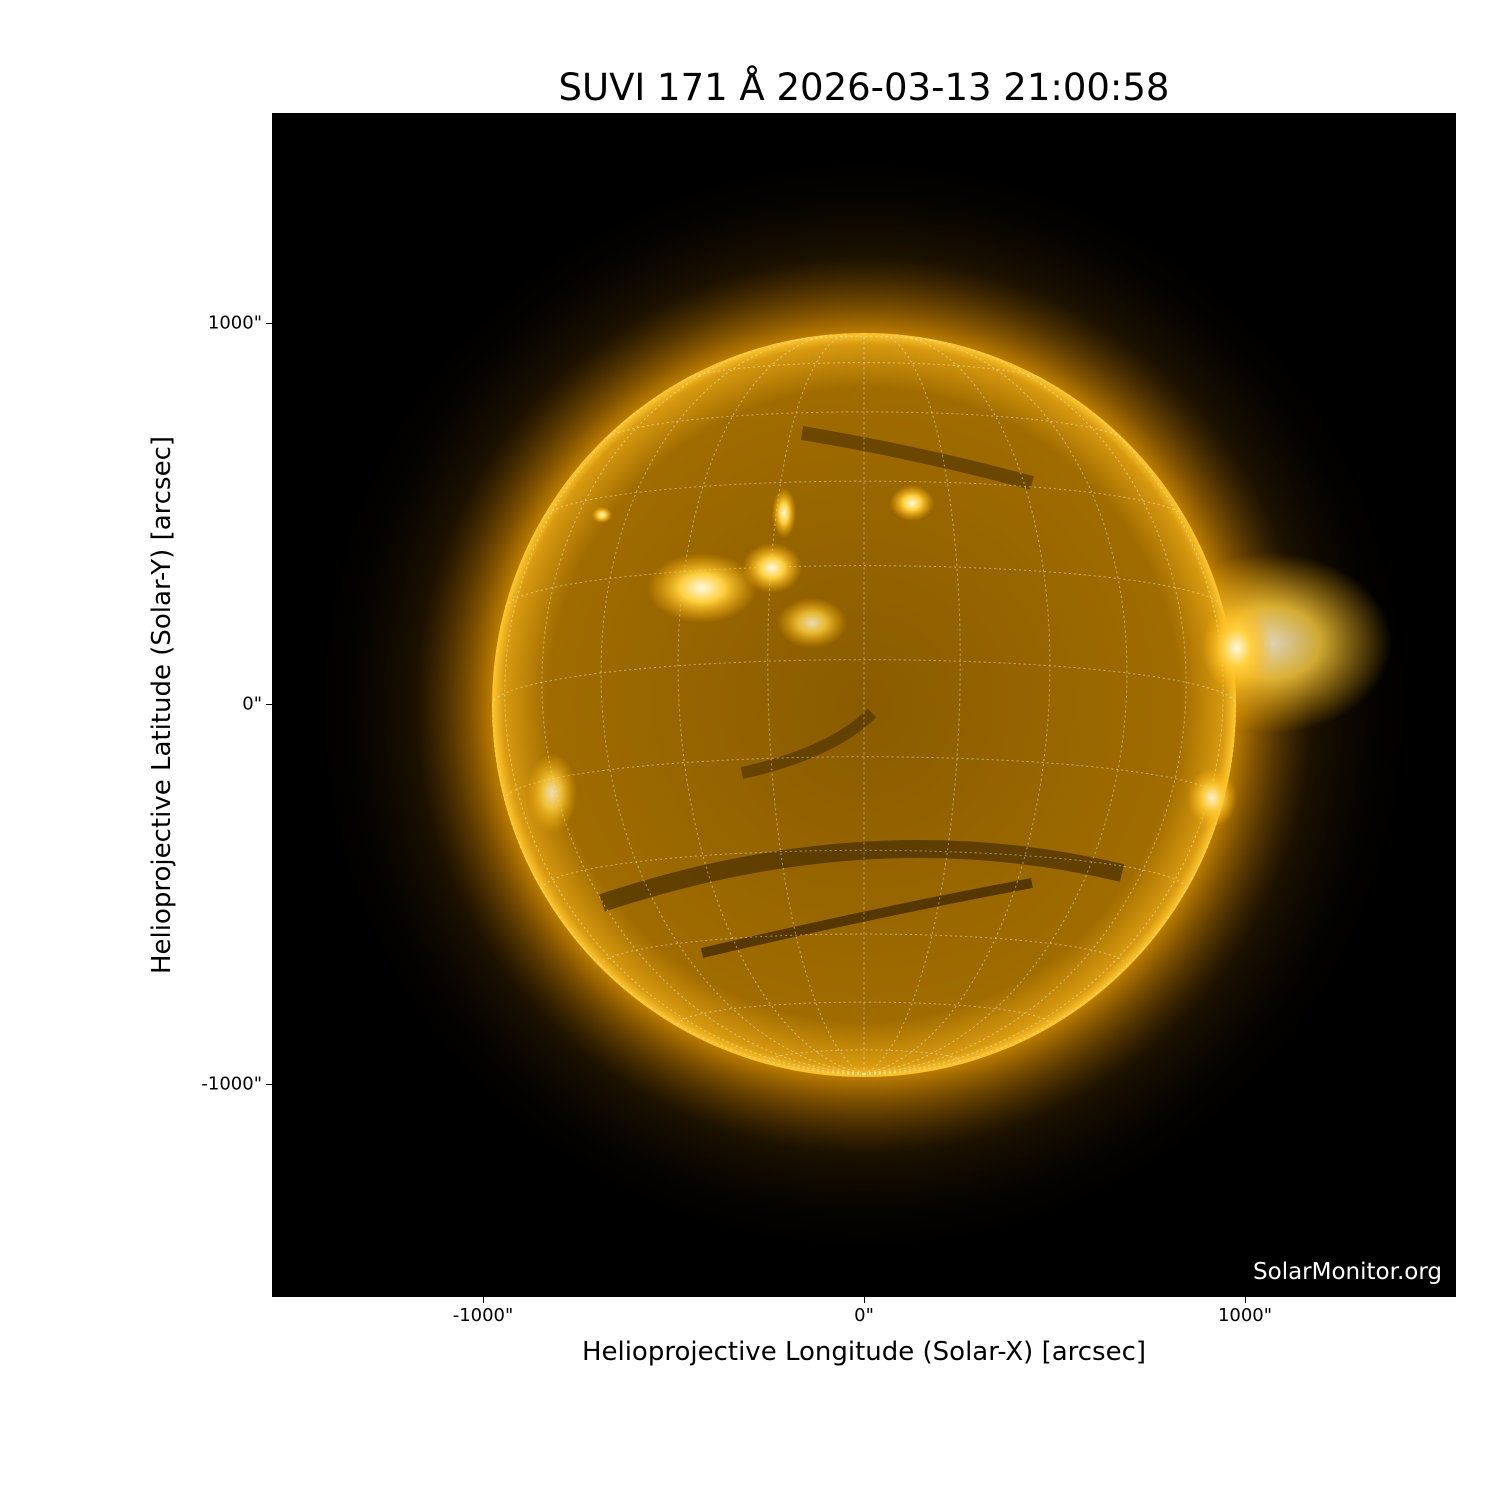 This screenshot has height=1500, width=1500. I want to click on y-tick-label: -1000", so click(231, 1084).